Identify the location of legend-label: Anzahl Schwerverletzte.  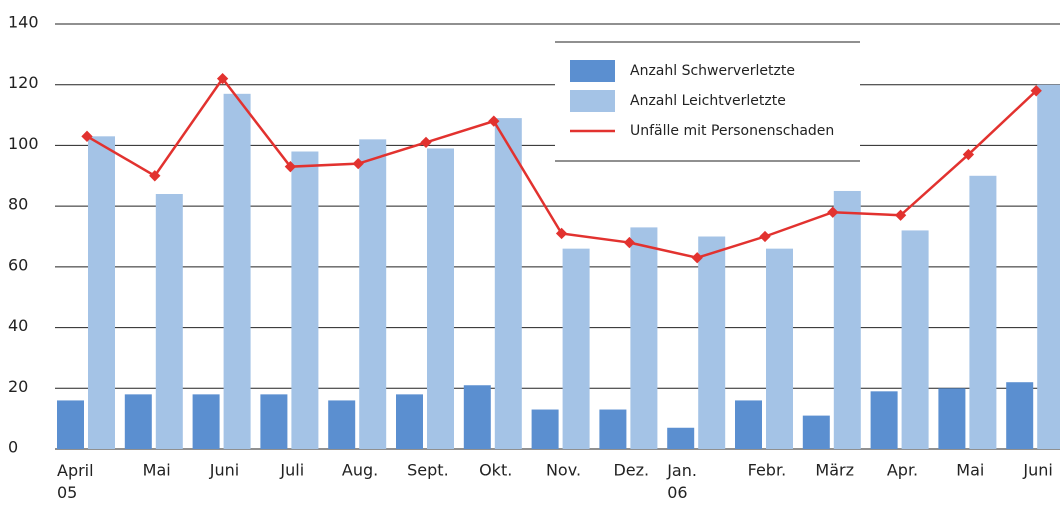
(712, 71).